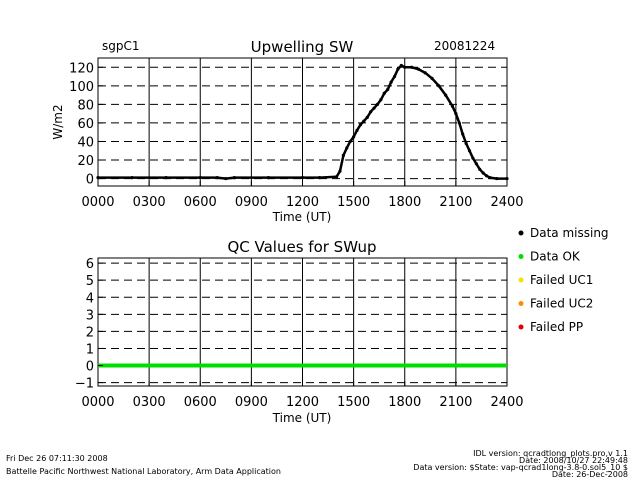 This screenshot has width=640, height=480. Describe the element at coordinates (573, 460) in the screenshot. I see `footer-idl-date: Date: 2008/10/27 22:49:48` at that location.